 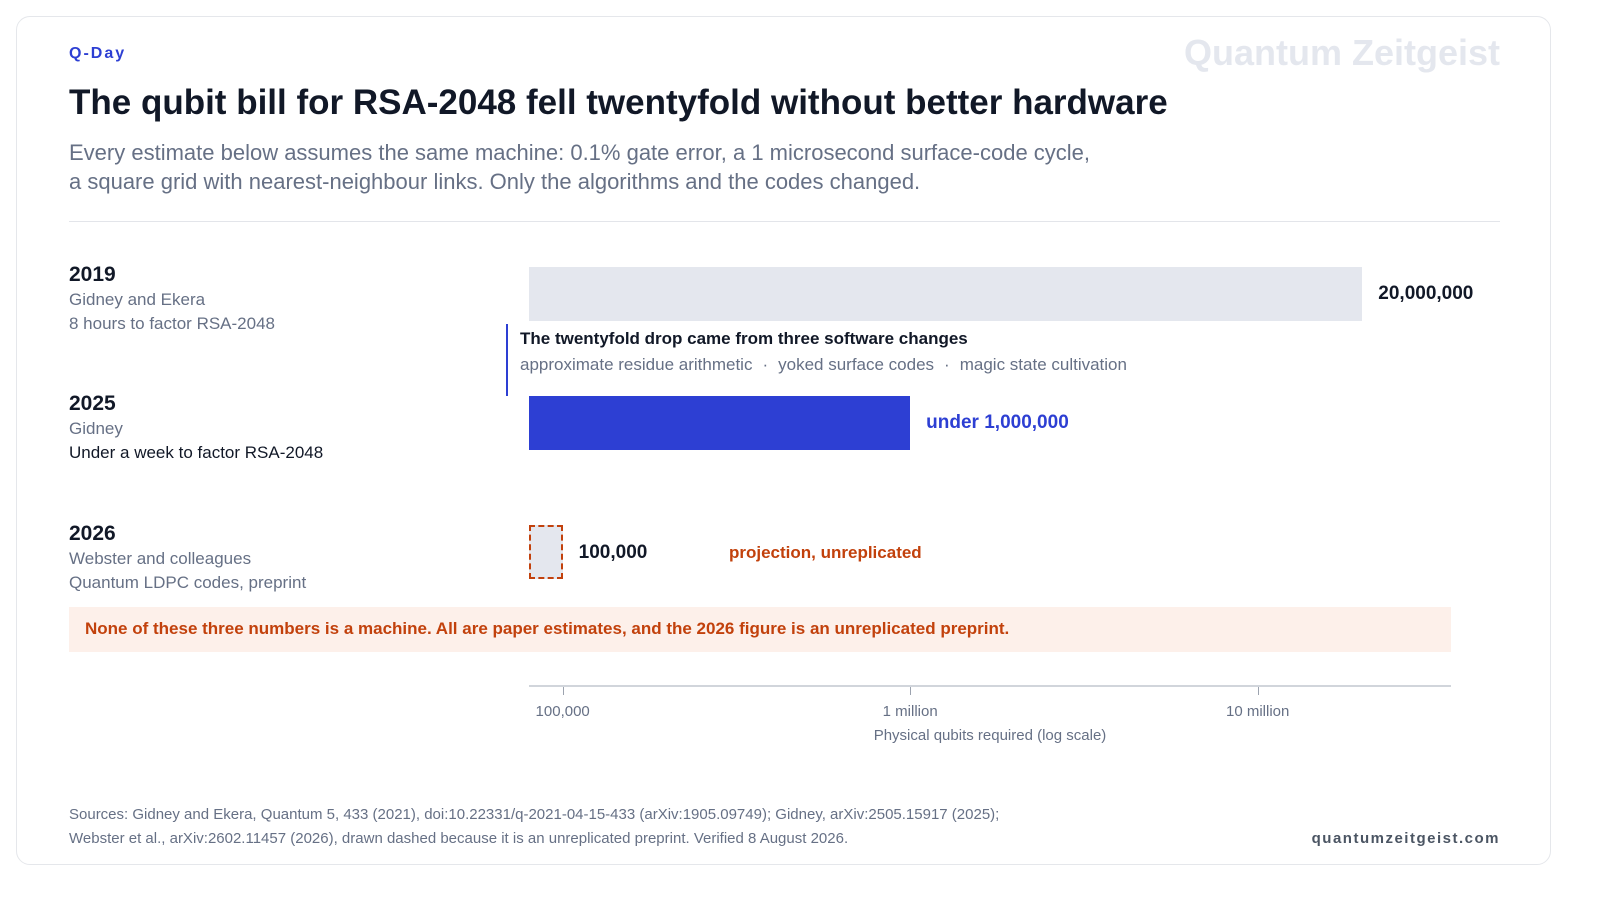 I want to click on bar-2025, so click(x=720, y=423).